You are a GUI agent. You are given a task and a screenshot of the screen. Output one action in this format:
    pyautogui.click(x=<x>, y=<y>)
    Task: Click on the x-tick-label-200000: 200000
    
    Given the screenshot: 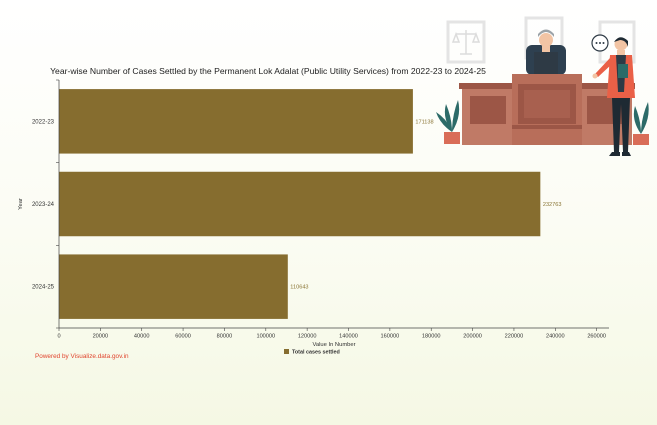 What is the action you would take?
    pyautogui.click(x=472, y=337)
    